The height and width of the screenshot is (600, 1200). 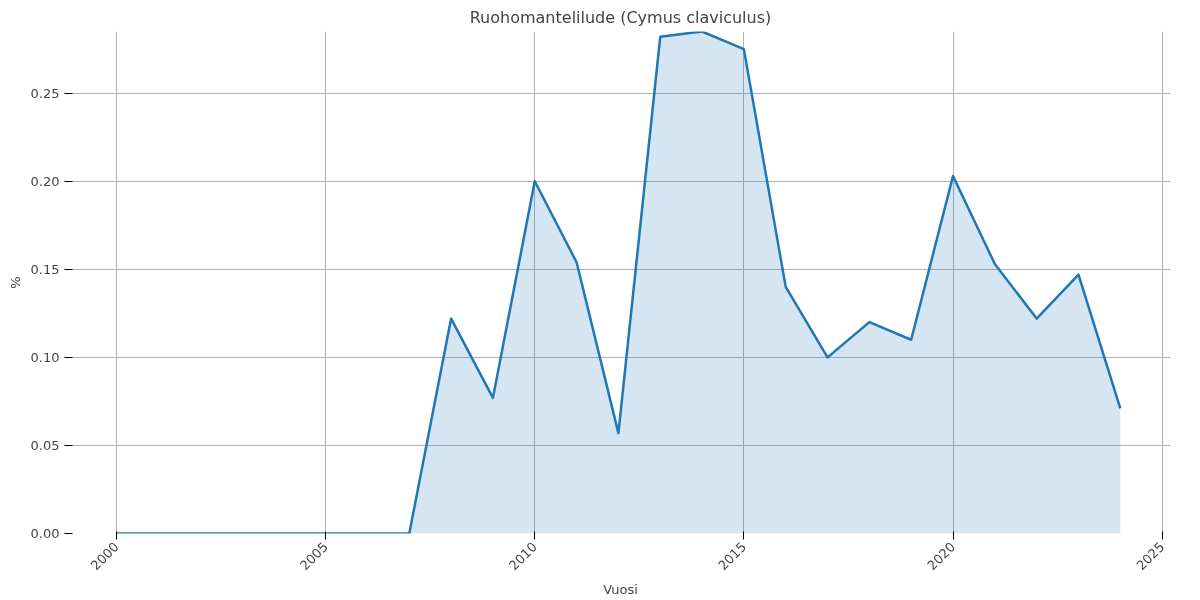 I want to click on y-tick-label: 0.25, so click(x=45, y=93).